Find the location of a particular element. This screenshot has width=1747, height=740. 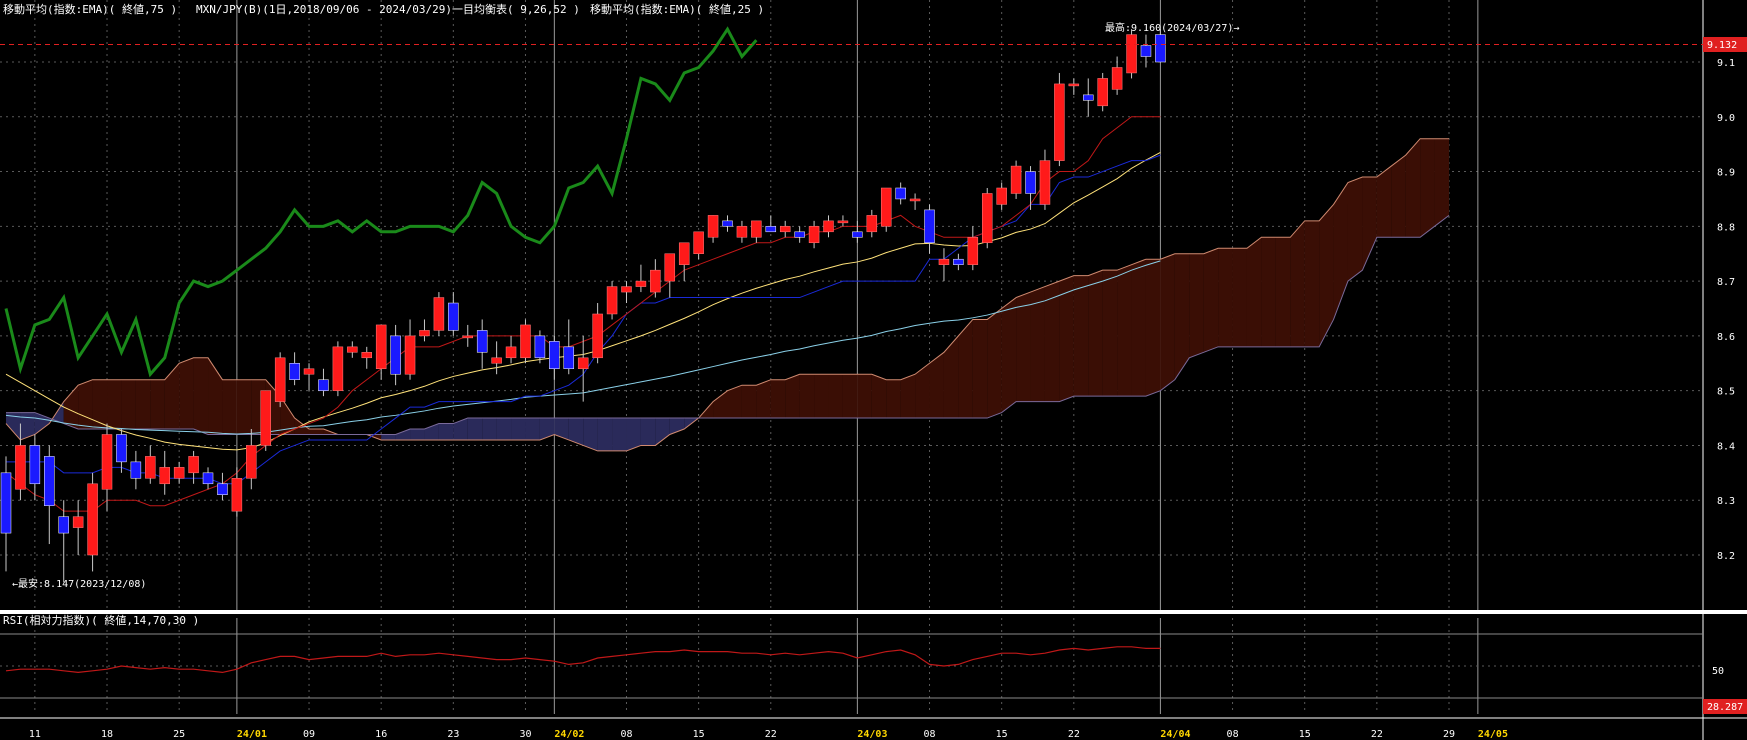

legend-ema75: 移動平均(指数:EMA)( 終値,75 ) is located at coordinates (90, 9).